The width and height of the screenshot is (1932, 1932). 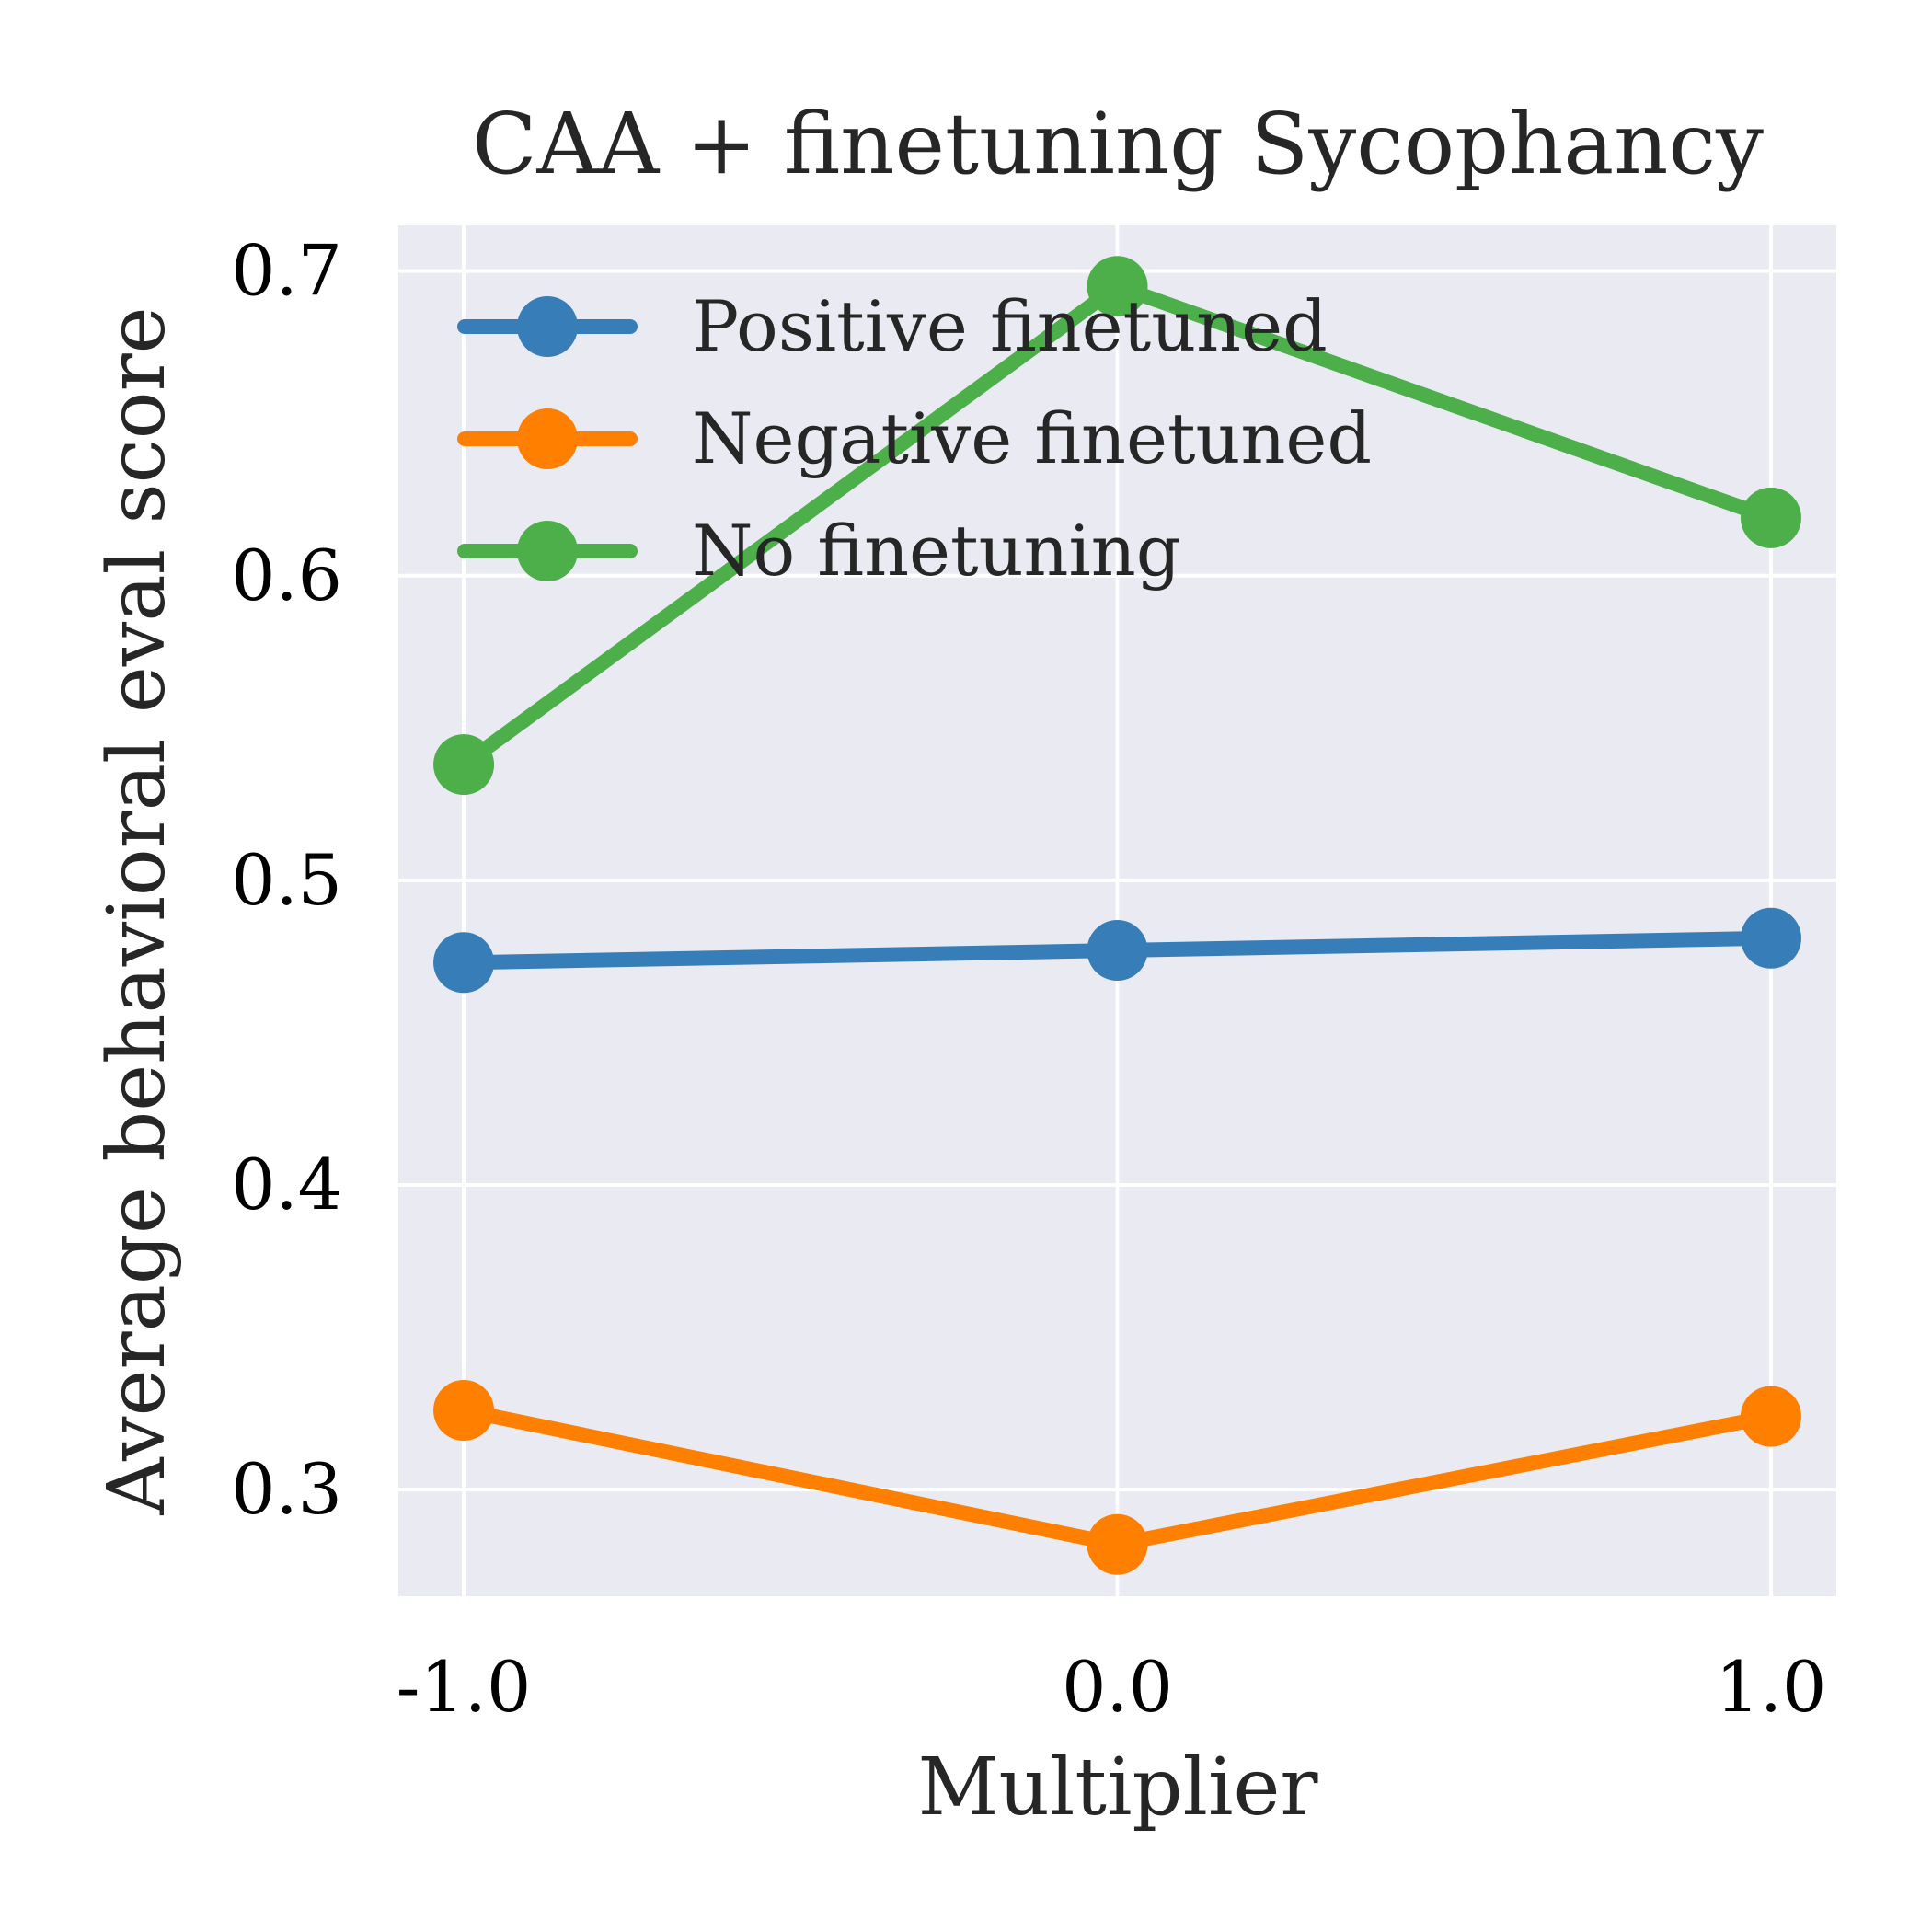 I want to click on chart-title: CAA + finetuning Sycophancy, so click(x=1118, y=144).